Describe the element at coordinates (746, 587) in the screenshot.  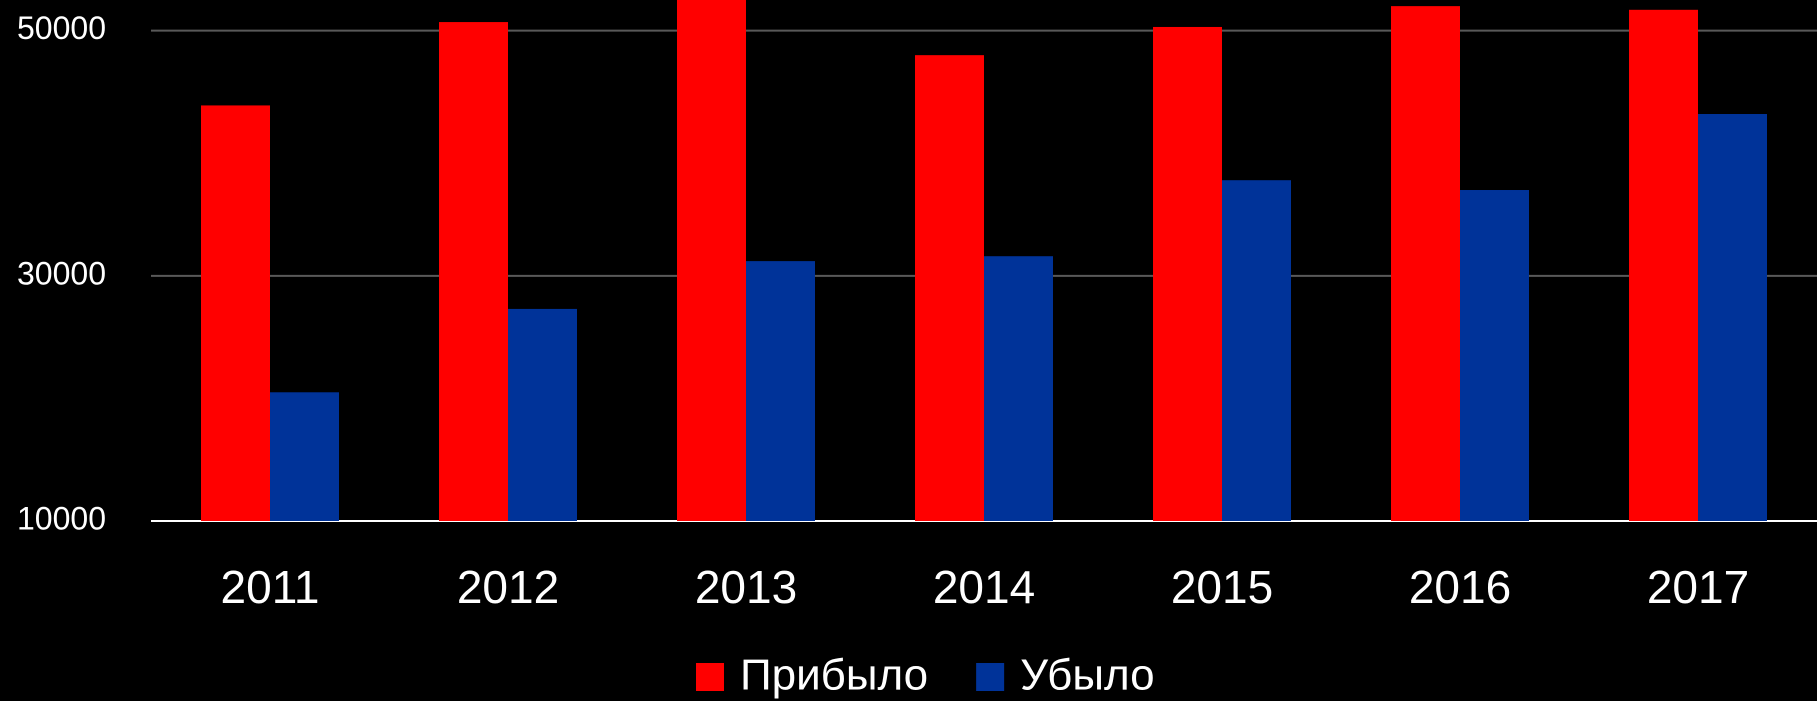
I see `x-tick-label: 2013` at that location.